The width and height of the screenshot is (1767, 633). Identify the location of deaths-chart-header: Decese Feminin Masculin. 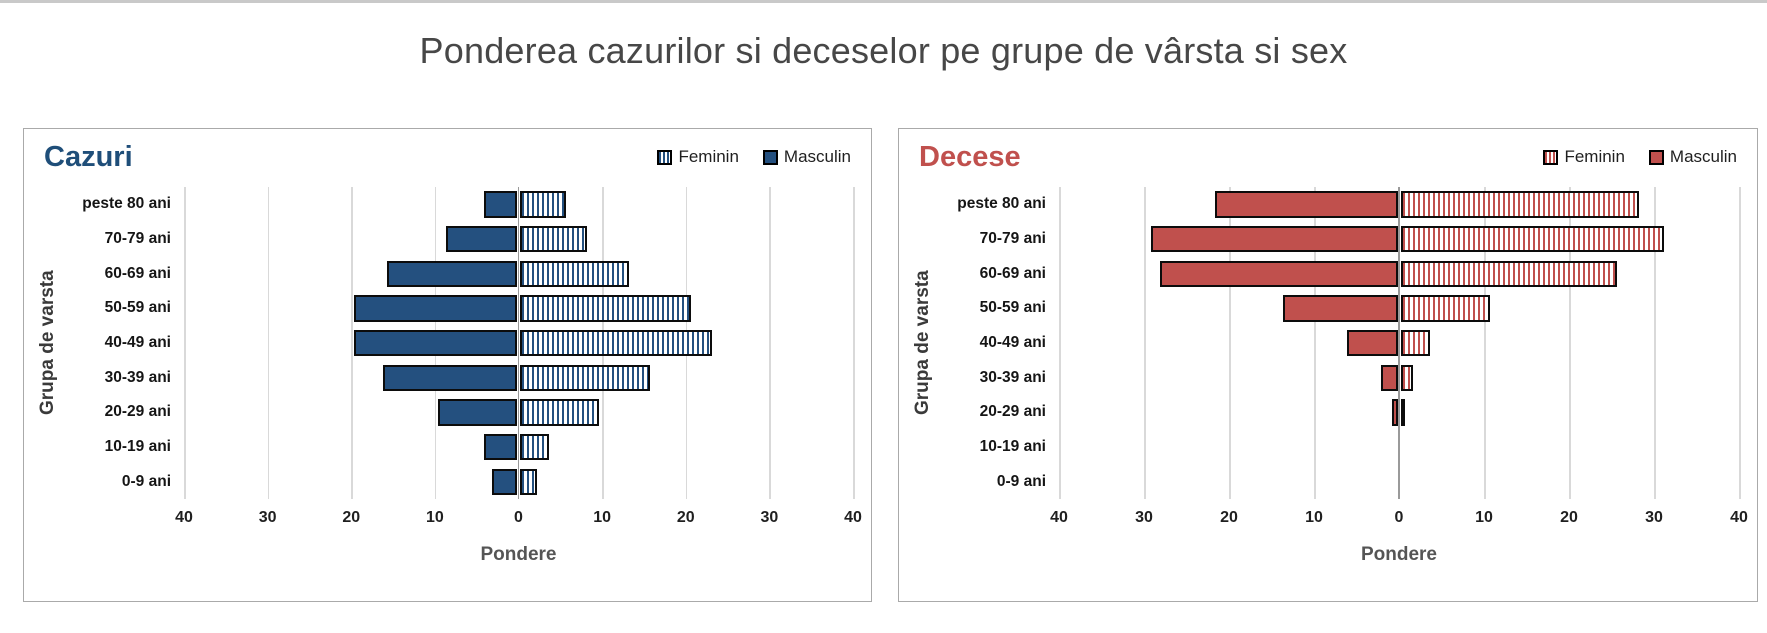
(1328, 155).